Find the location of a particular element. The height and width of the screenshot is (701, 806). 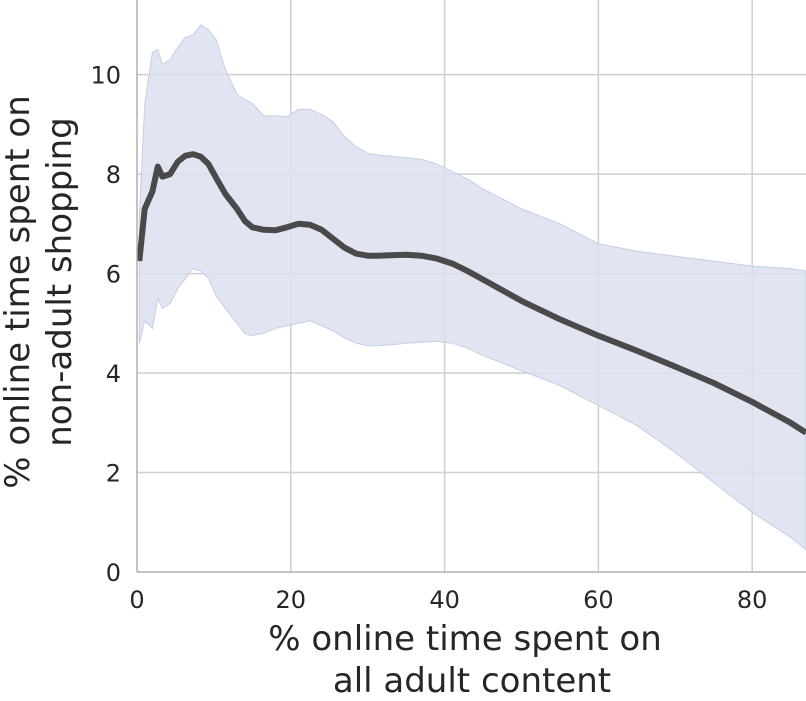

x-axis-title-line2: all adult content is located at coordinates (472, 681).